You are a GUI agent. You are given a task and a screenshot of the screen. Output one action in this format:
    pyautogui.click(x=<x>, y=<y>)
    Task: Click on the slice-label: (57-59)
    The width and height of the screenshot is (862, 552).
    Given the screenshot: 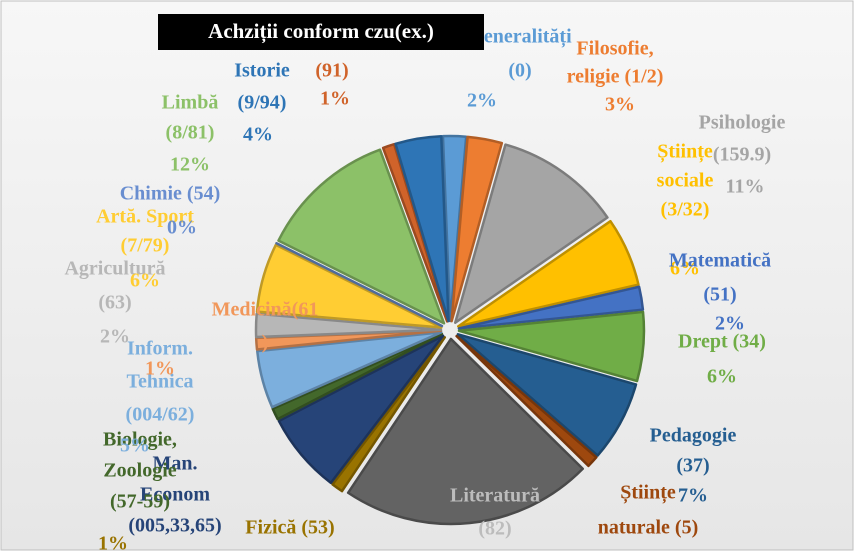 What is the action you would take?
    pyautogui.click(x=140, y=502)
    